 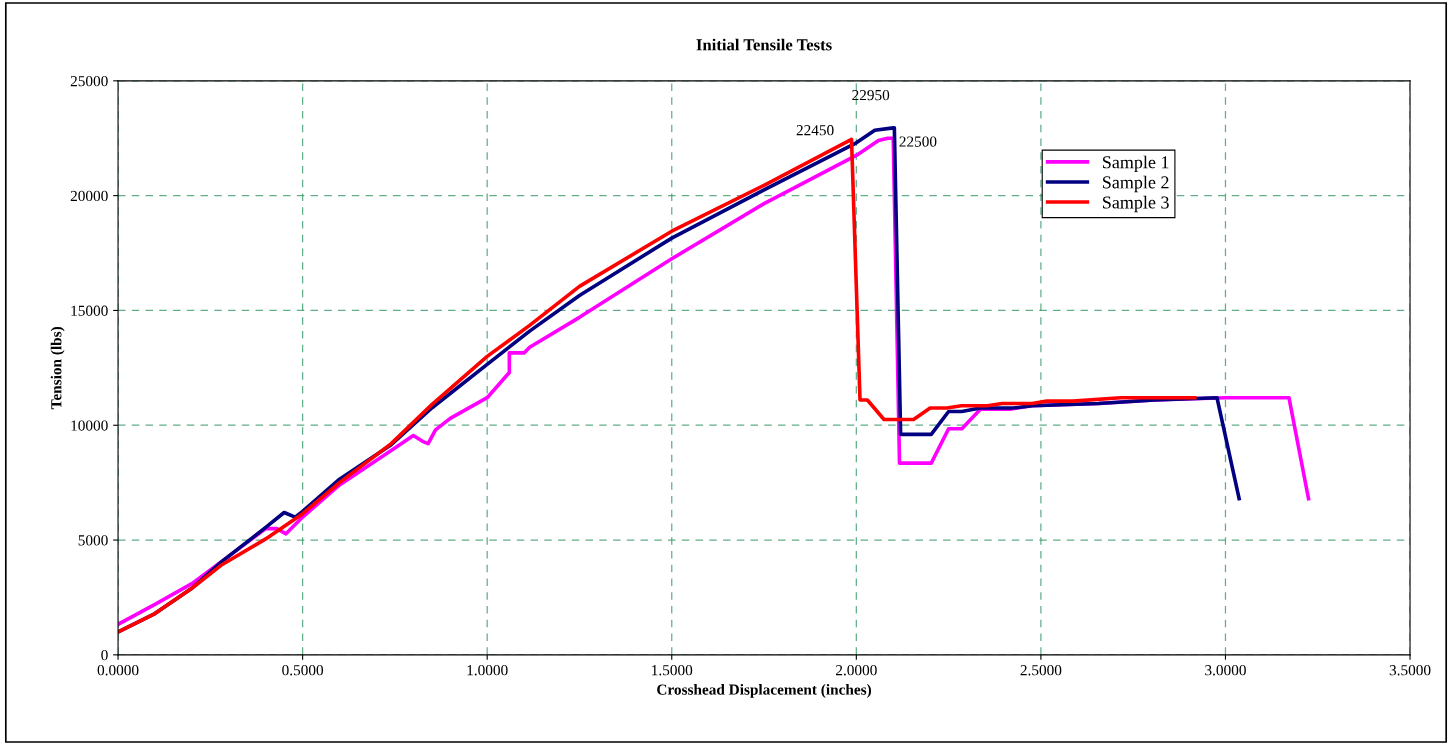 I want to click on y-tick-label: 20000, so click(x=89, y=196).